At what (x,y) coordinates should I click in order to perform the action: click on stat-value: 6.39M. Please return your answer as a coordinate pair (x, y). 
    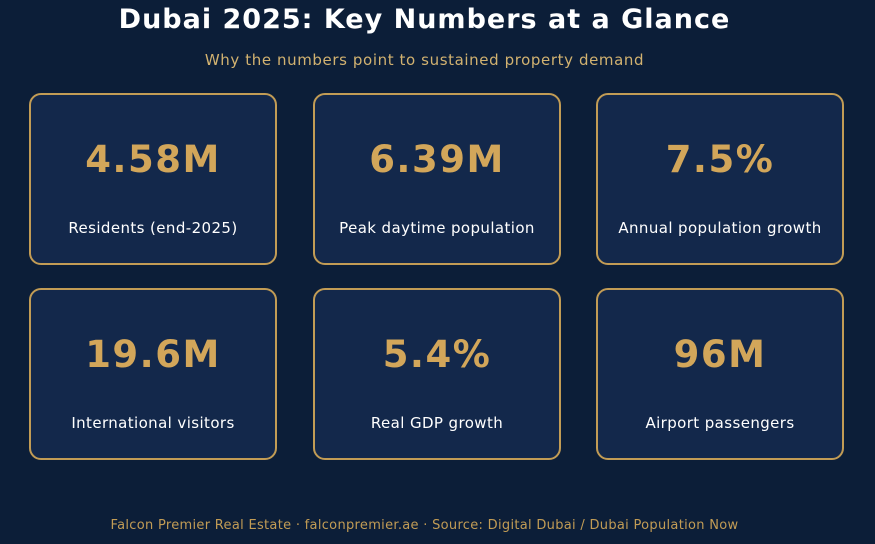
    Looking at the image, I should click on (437, 159).